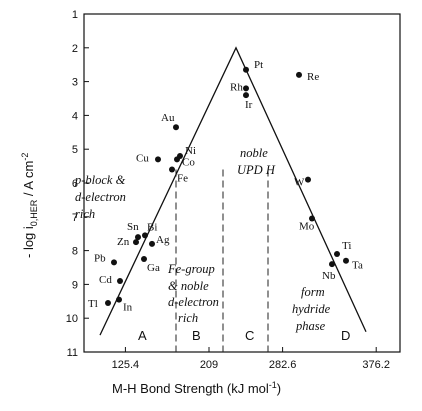  What do you see at coordinates (145, 235) in the screenshot?
I see `point-bi` at bounding box center [145, 235].